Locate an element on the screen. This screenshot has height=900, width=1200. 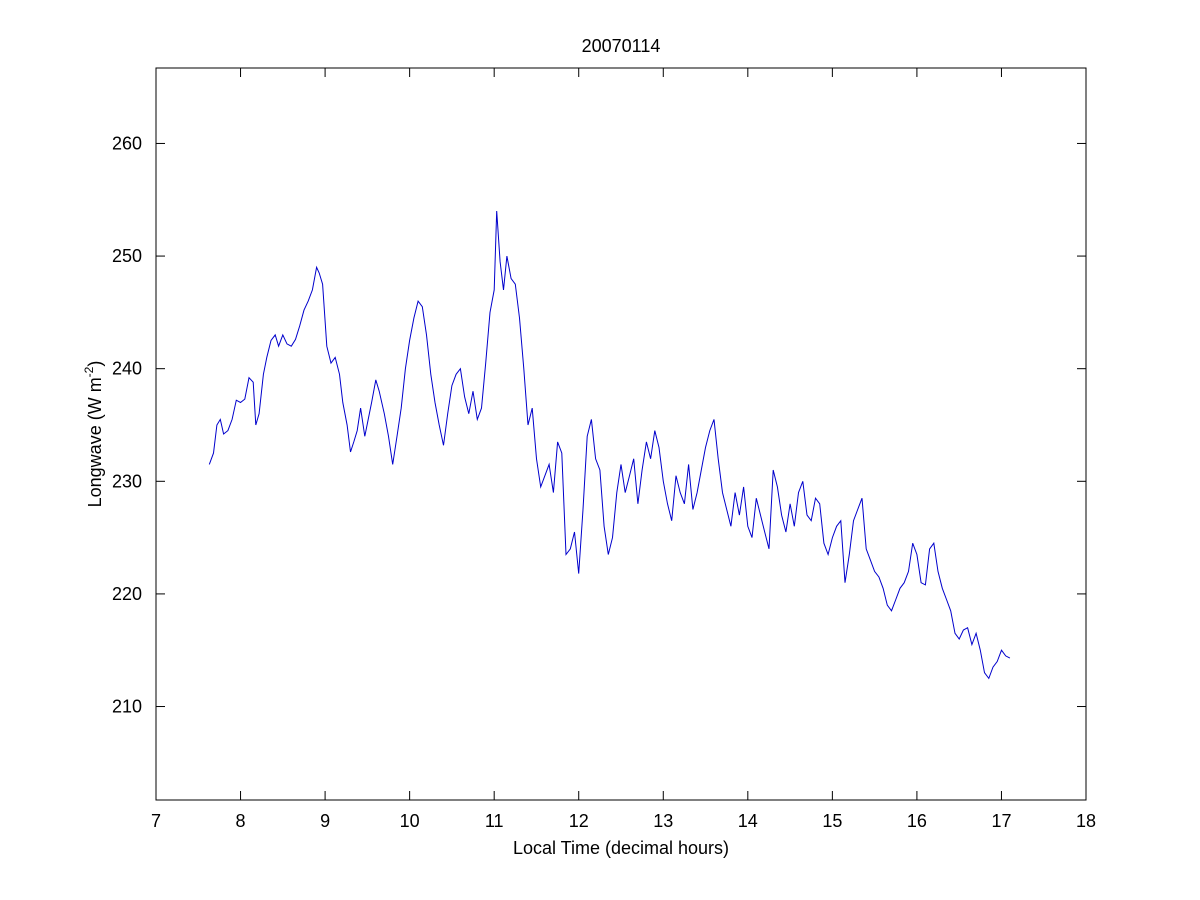
x-tick-label: 15 is located at coordinates (832, 821).